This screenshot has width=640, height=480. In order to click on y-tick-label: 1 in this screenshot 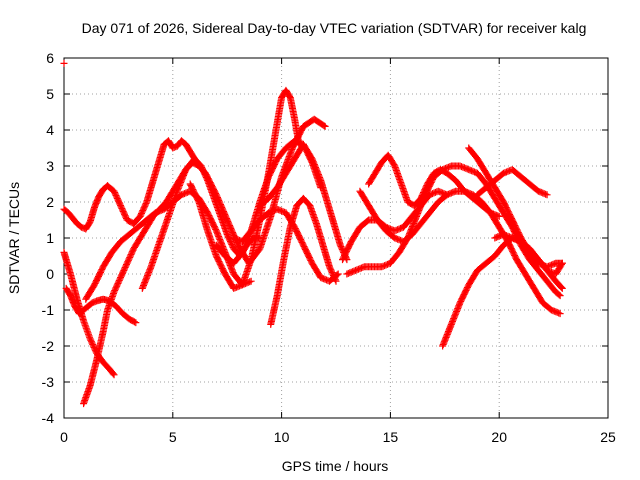, I will do `click(50, 238)`.